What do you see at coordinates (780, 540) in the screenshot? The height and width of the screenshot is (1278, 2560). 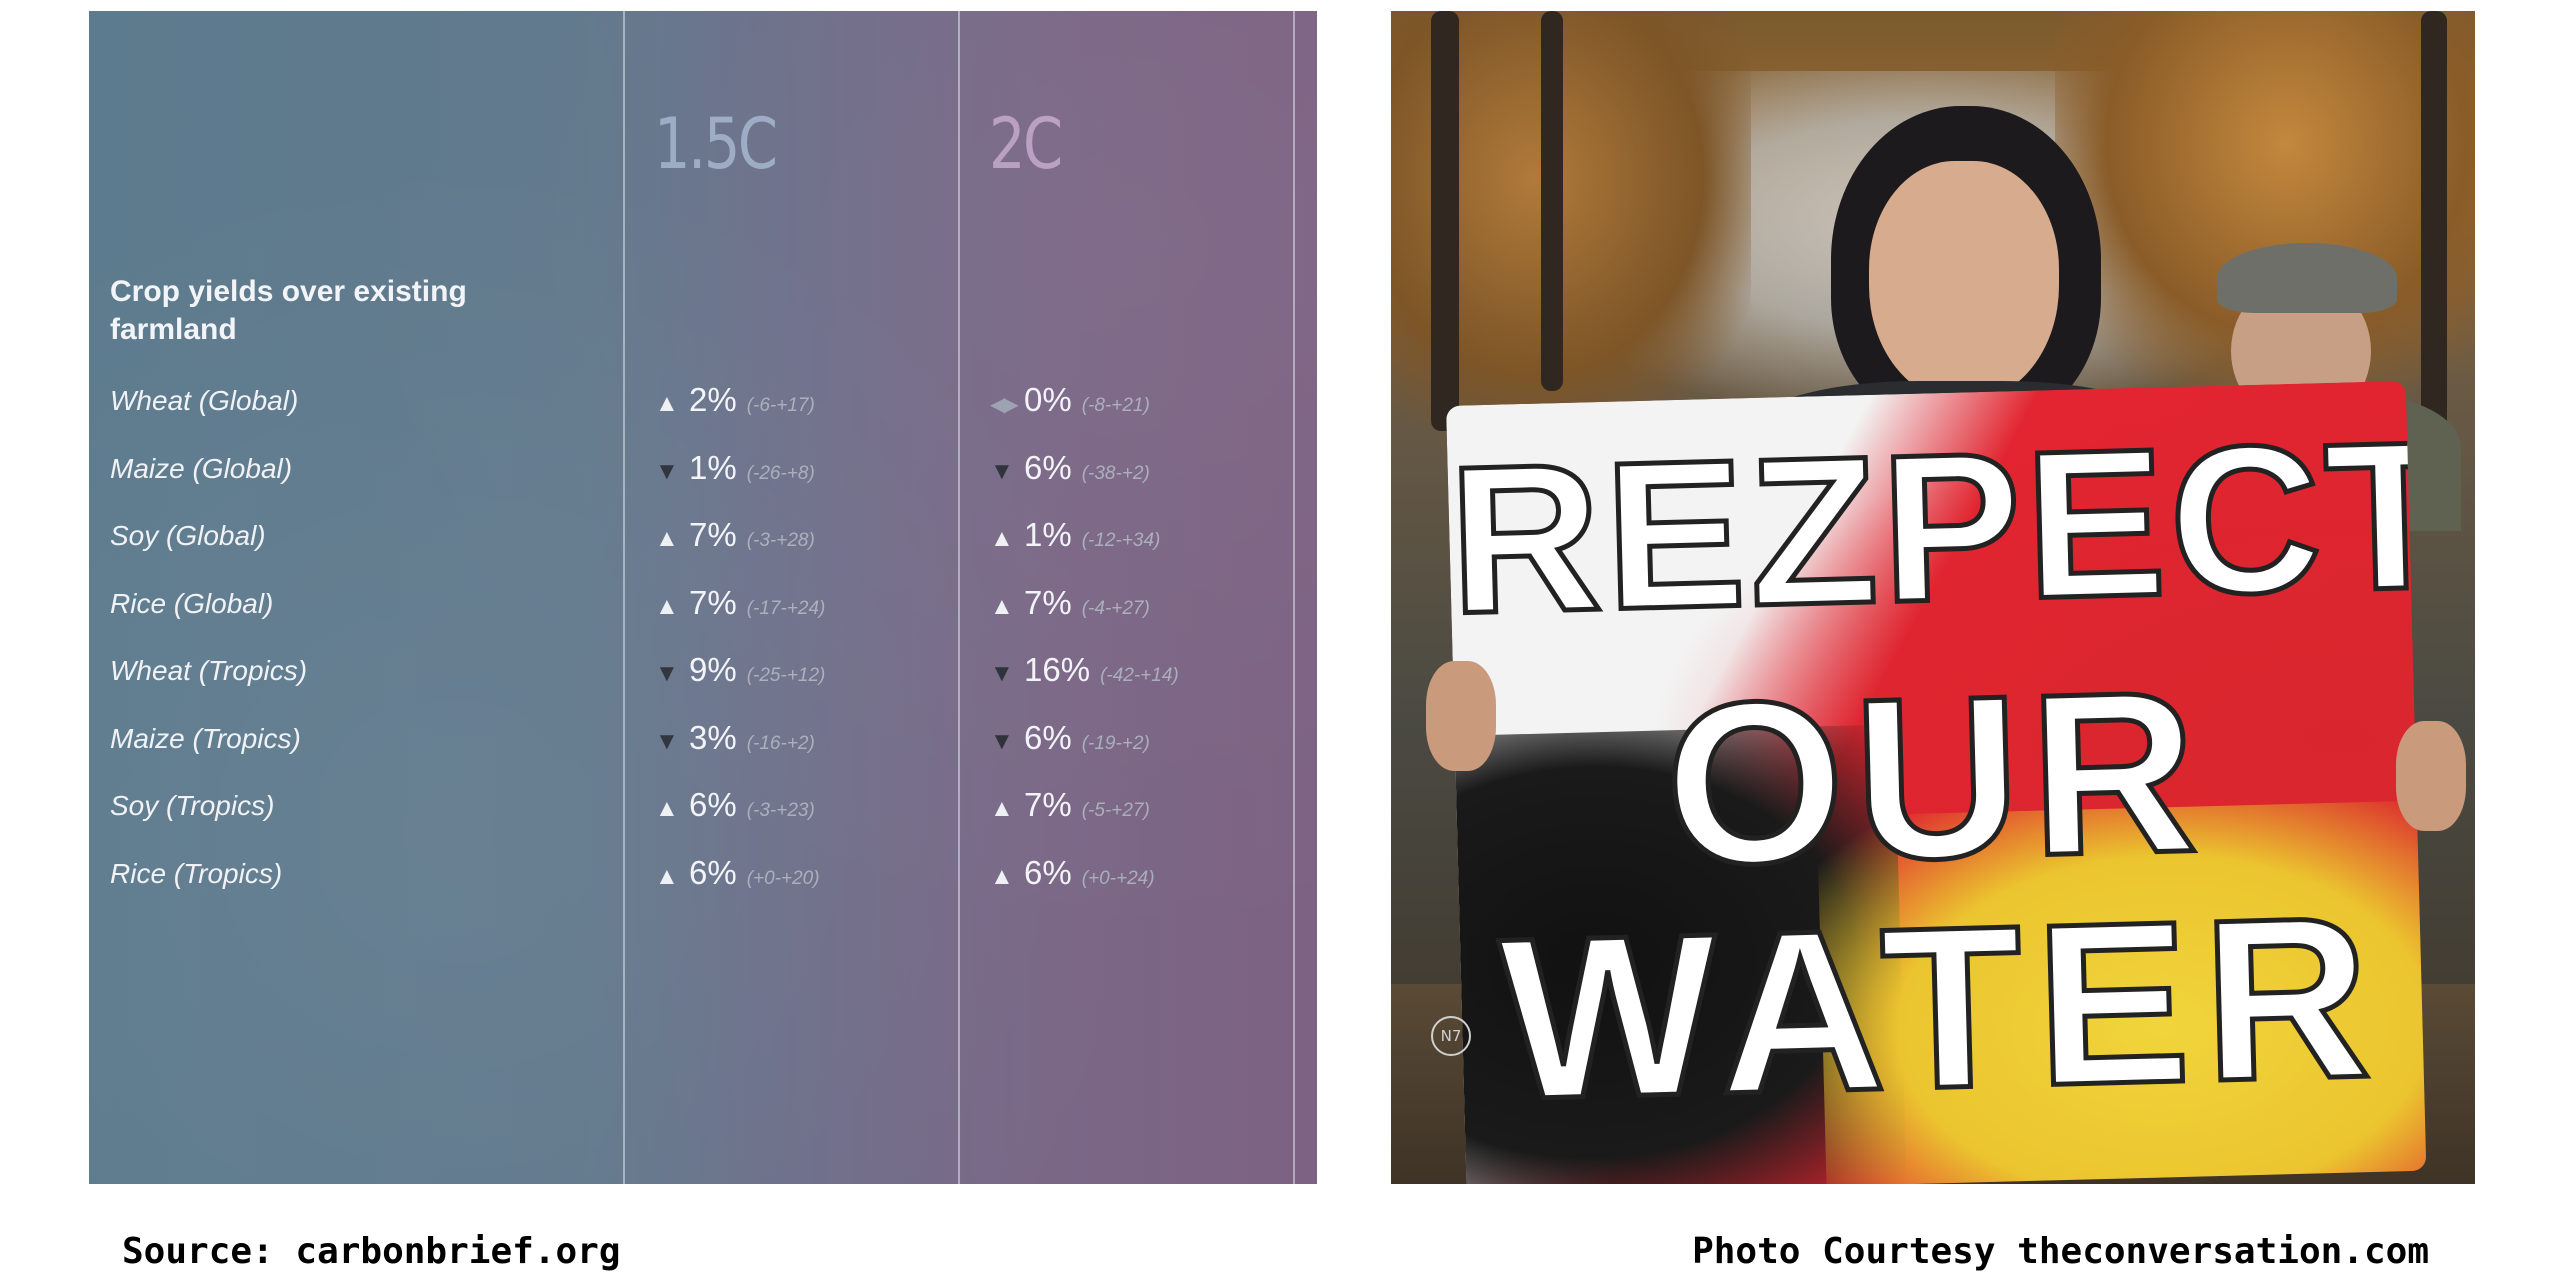 I see `yield-range: (-3-+28)` at bounding box center [780, 540].